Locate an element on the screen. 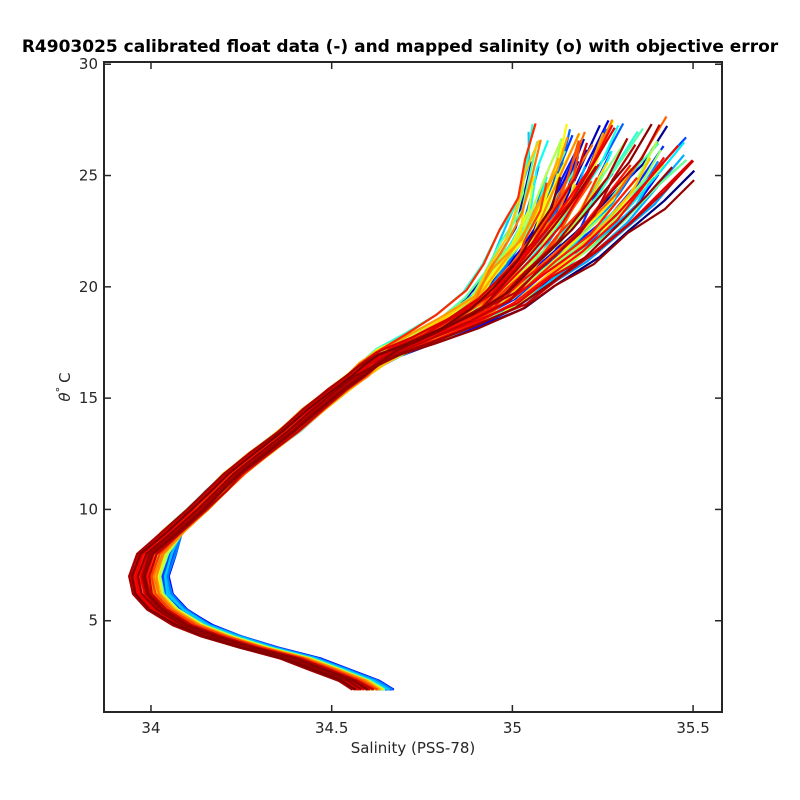 The image size is (800, 800). x-tick-label: 35 is located at coordinates (512, 728).